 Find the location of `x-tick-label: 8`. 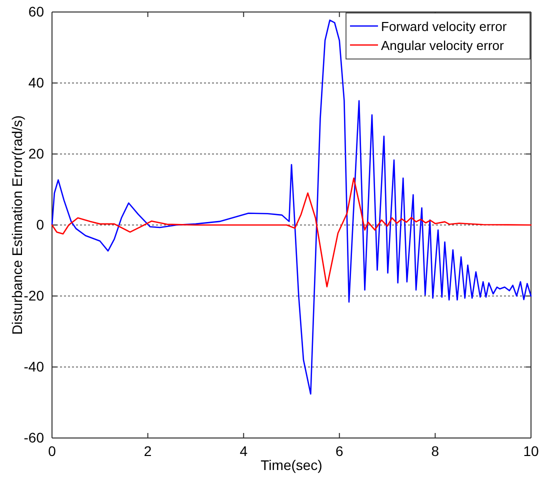

x-tick-label: 8 is located at coordinates (435, 450).